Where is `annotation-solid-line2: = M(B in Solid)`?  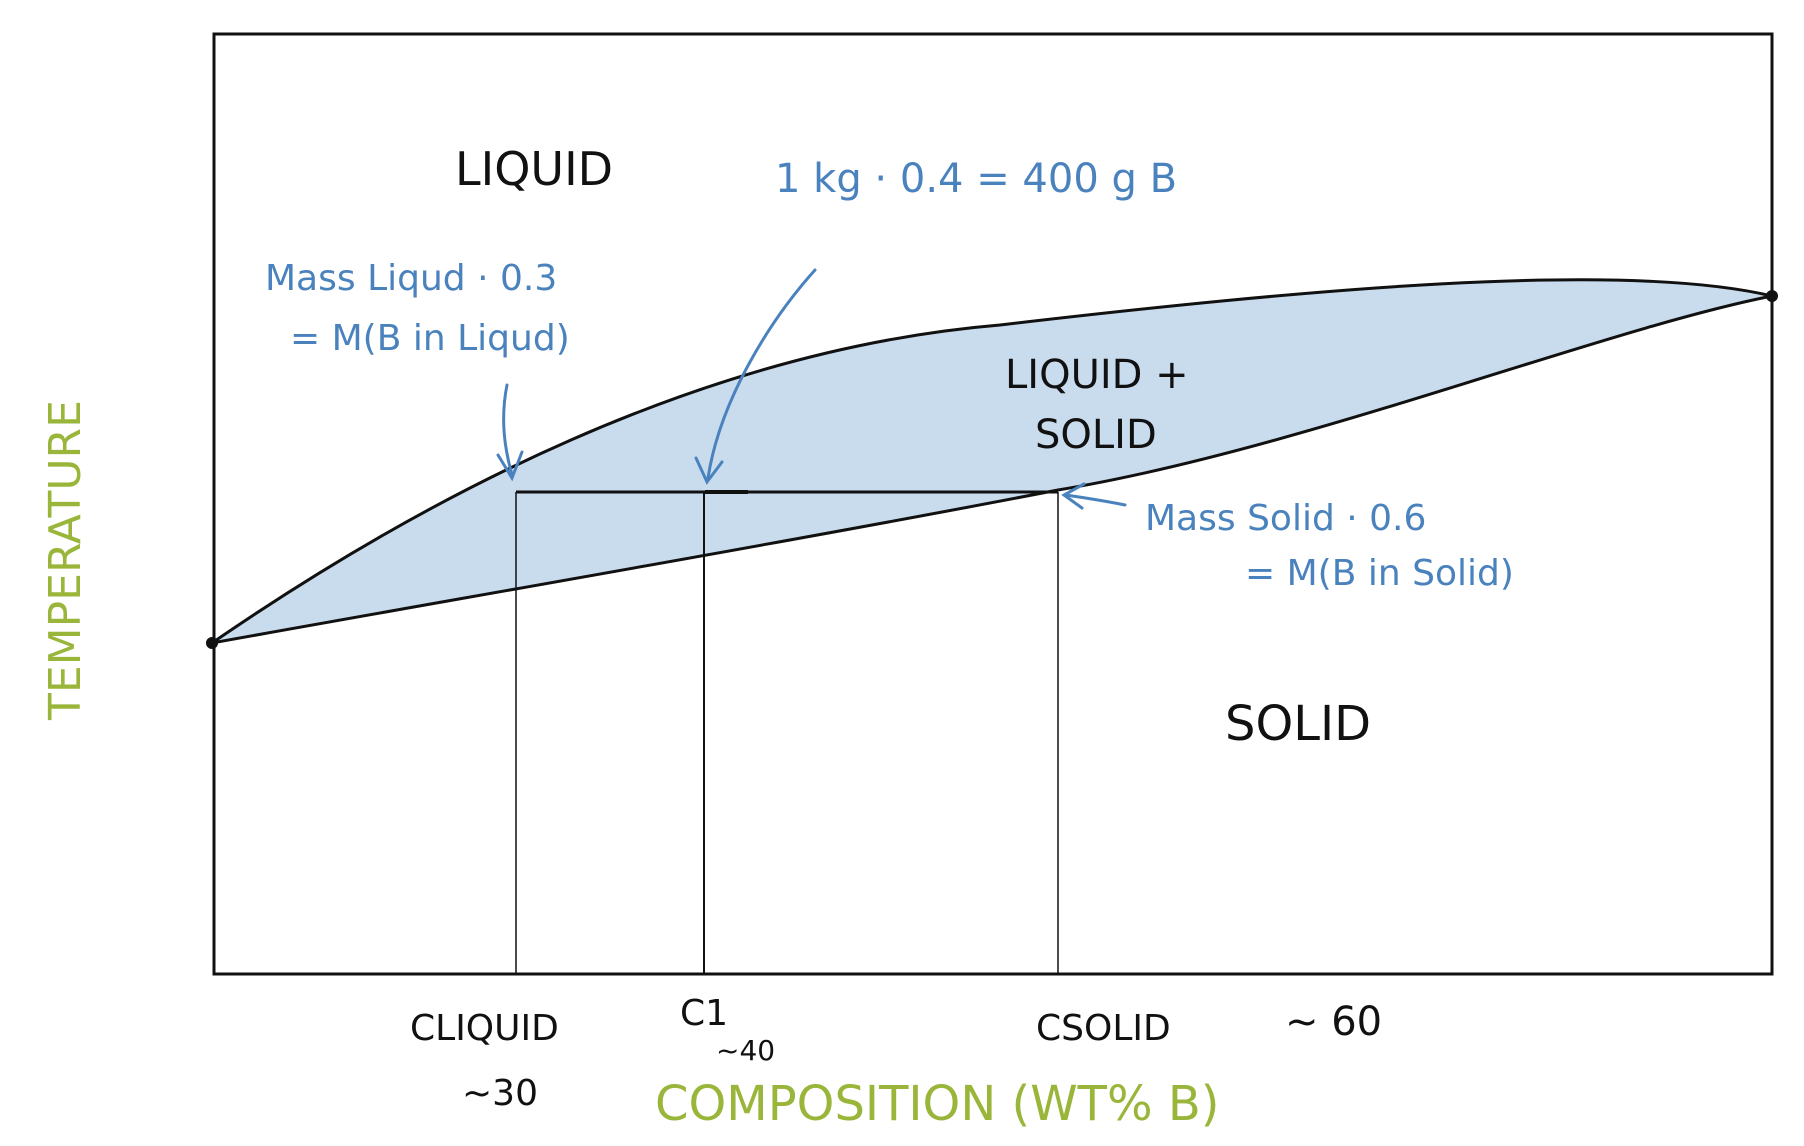 annotation-solid-line2: = M(B in Solid) is located at coordinates (1379, 573).